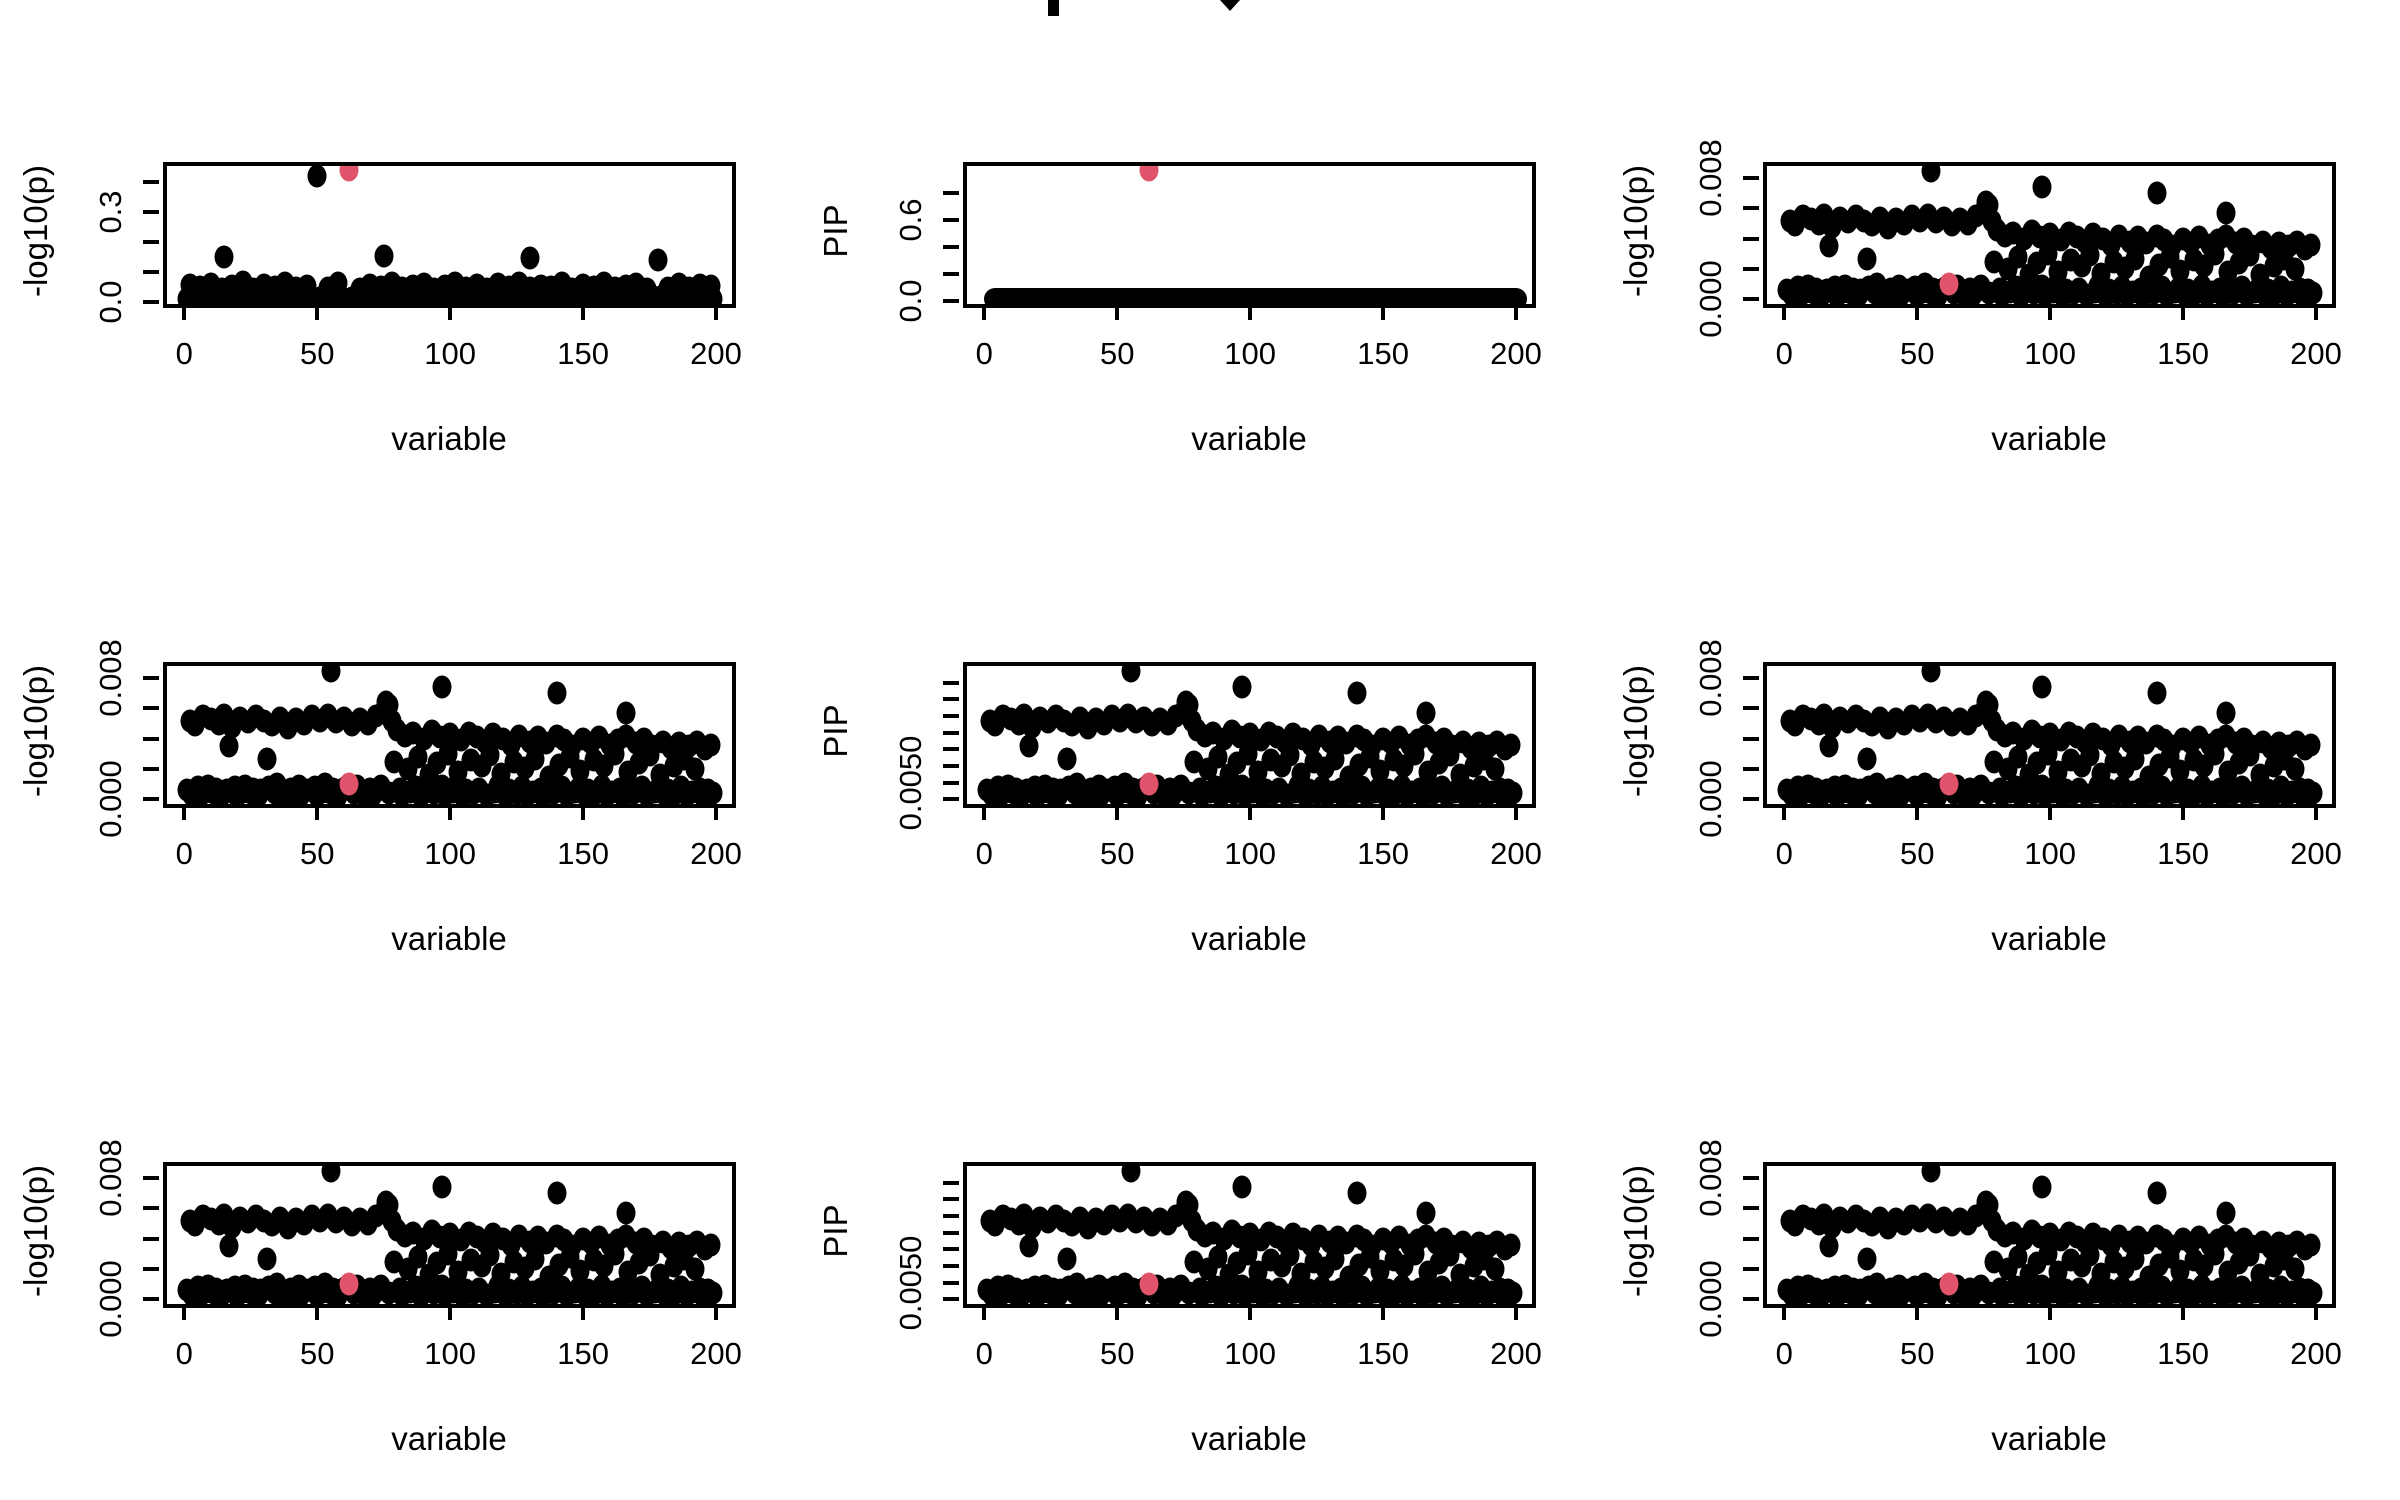 This screenshot has height=1500, width=2400. Describe the element at coordinates (910, 220) in the screenshot. I see `y-tick-label: 0.6` at that location.